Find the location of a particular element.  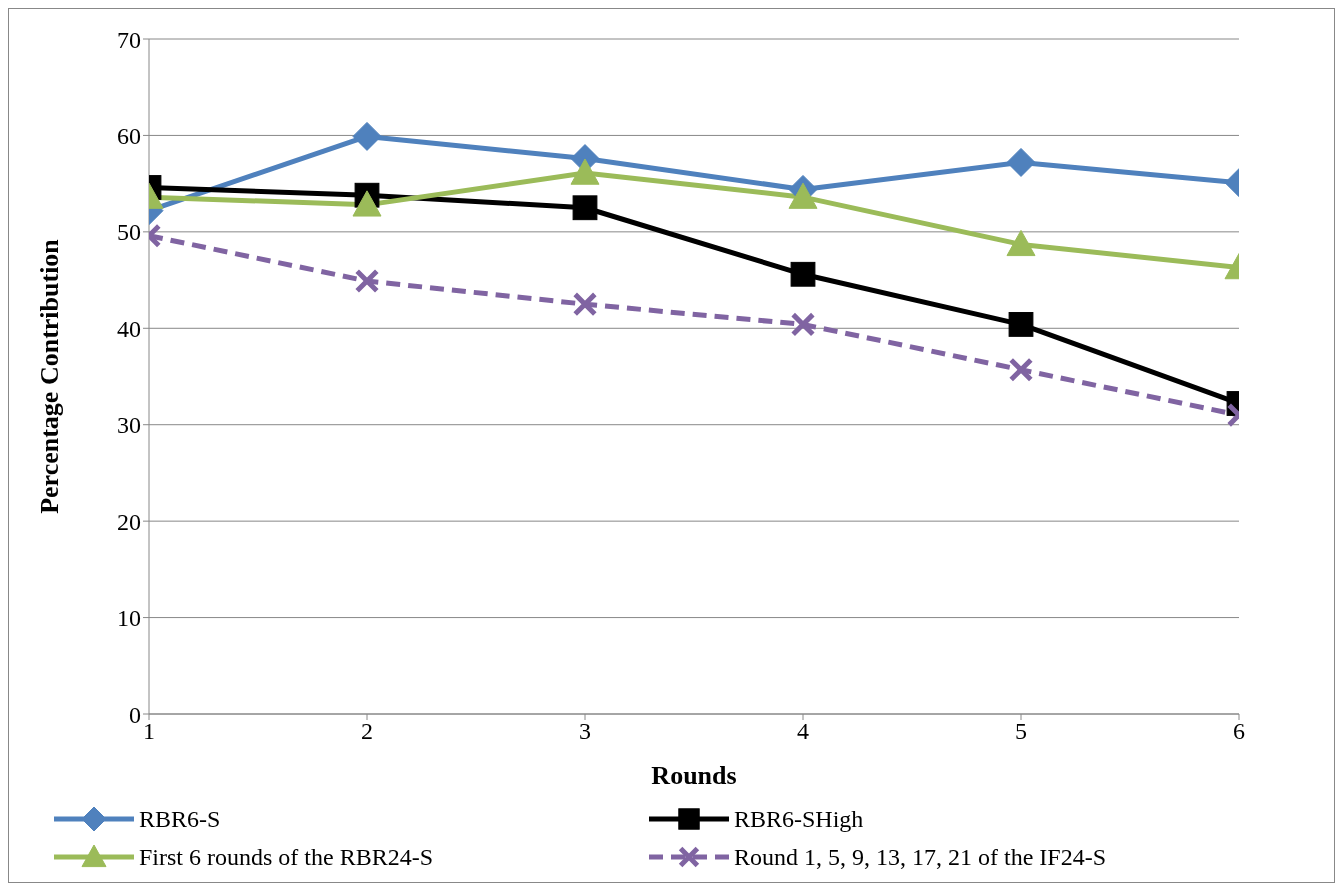

x-tick-label: 2 is located at coordinates (367, 731).